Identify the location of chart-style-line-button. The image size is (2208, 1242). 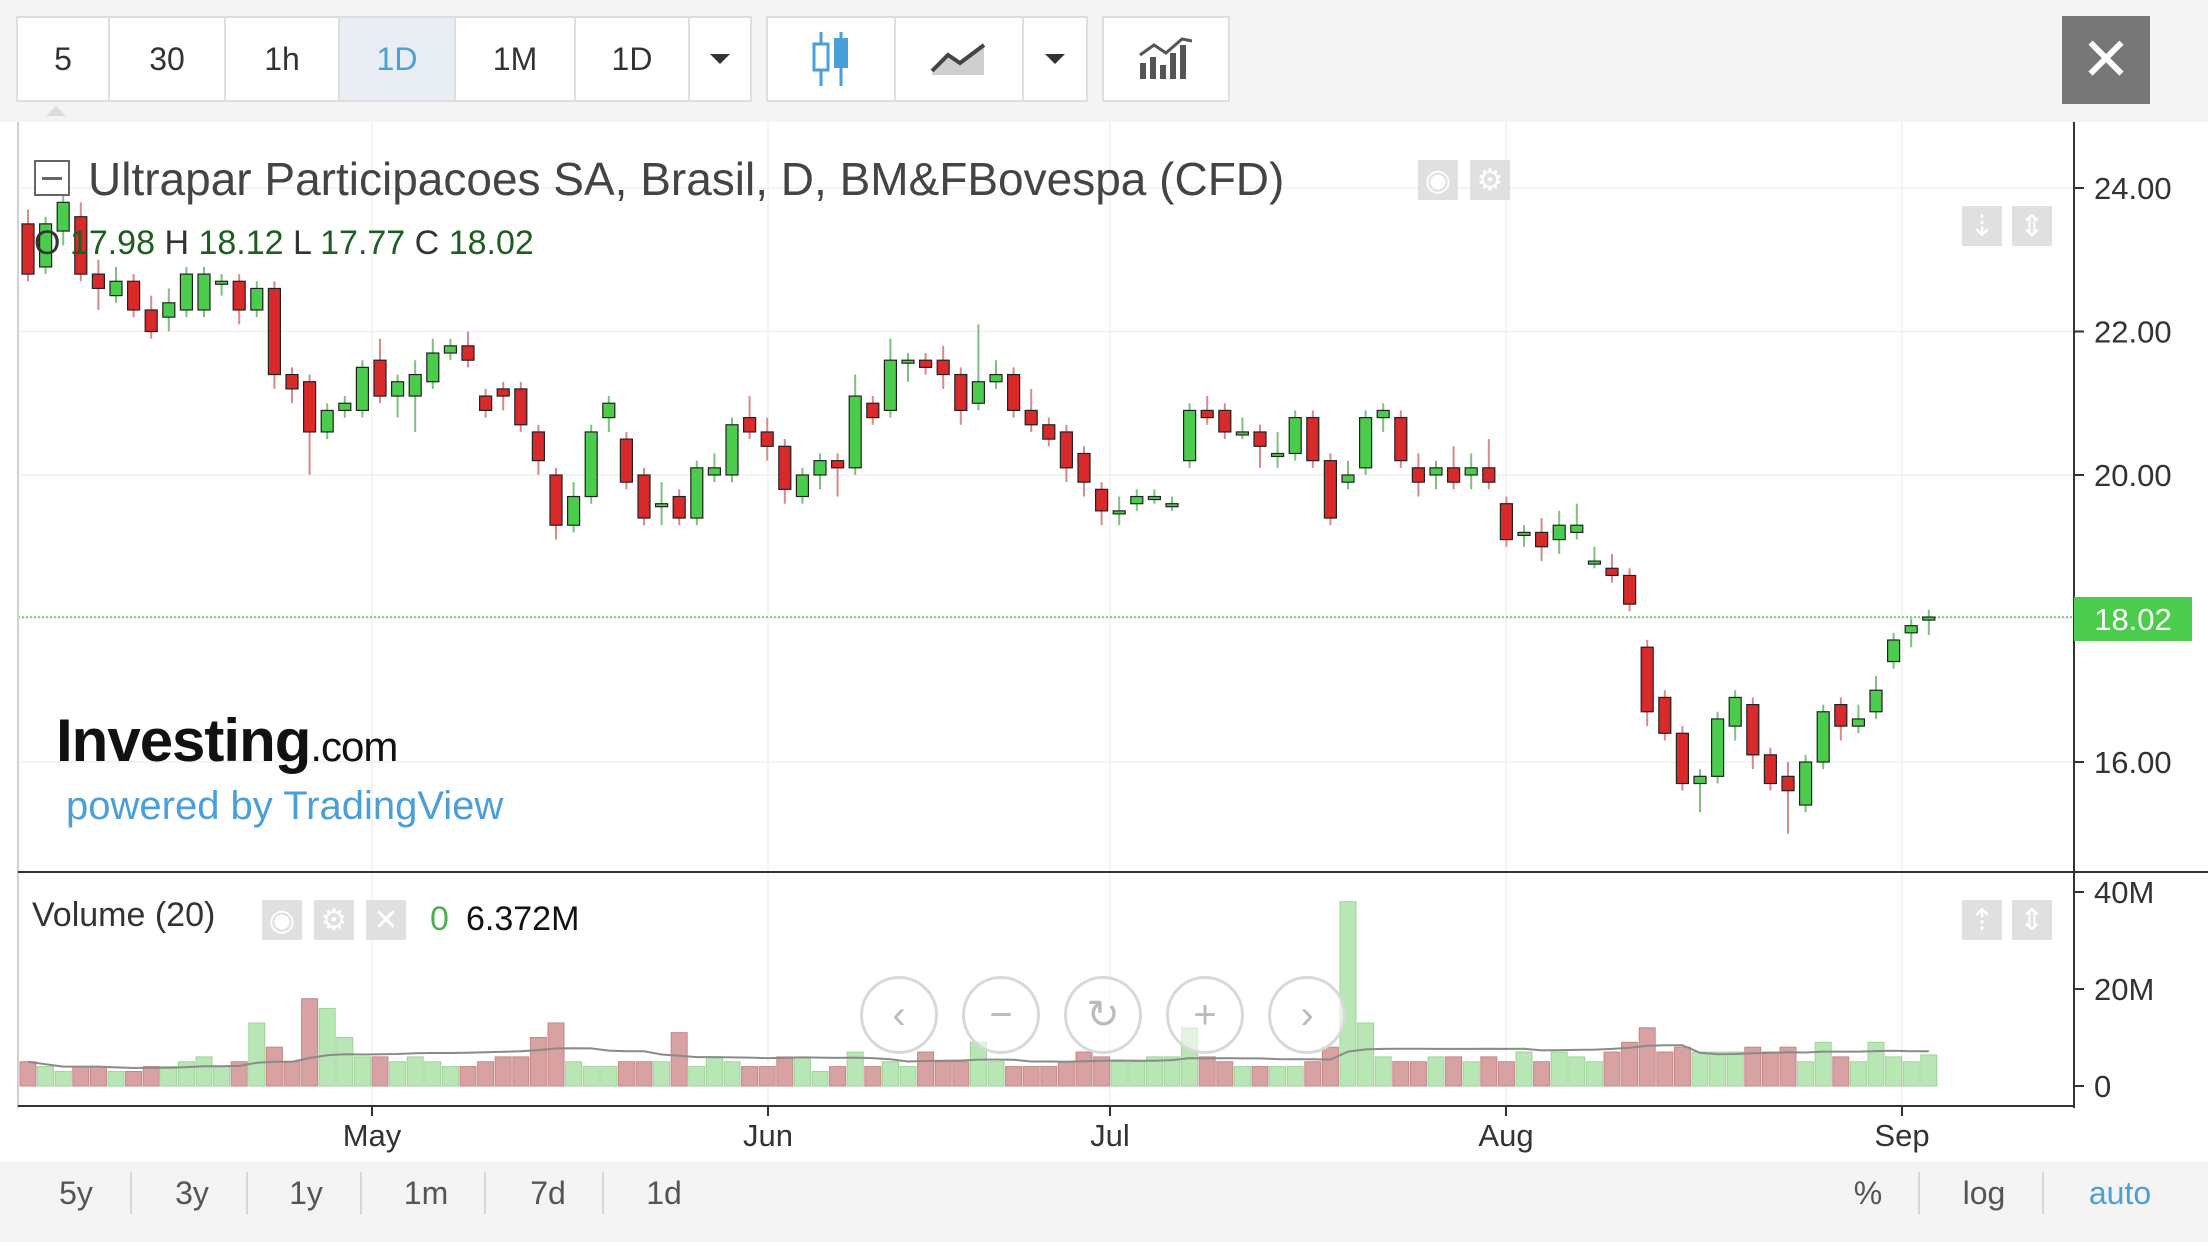
(959, 59).